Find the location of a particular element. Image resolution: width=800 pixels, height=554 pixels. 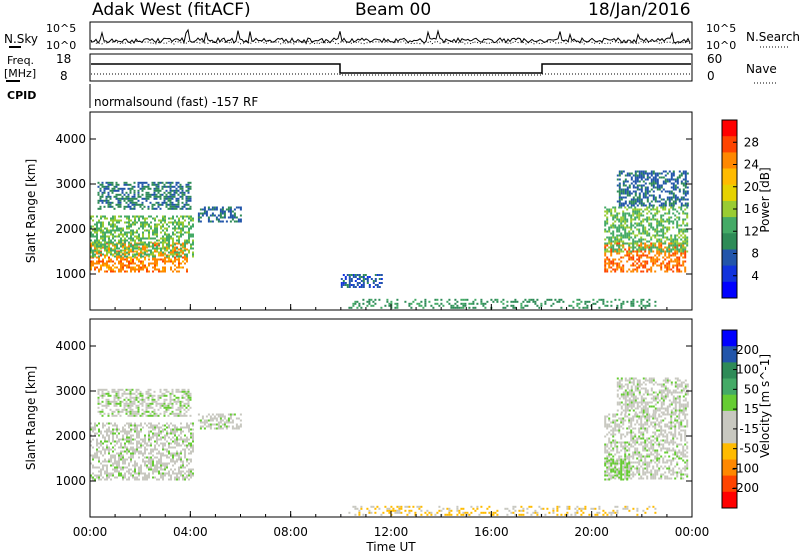

freq-tick-high: 18 is located at coordinates (63, 59).